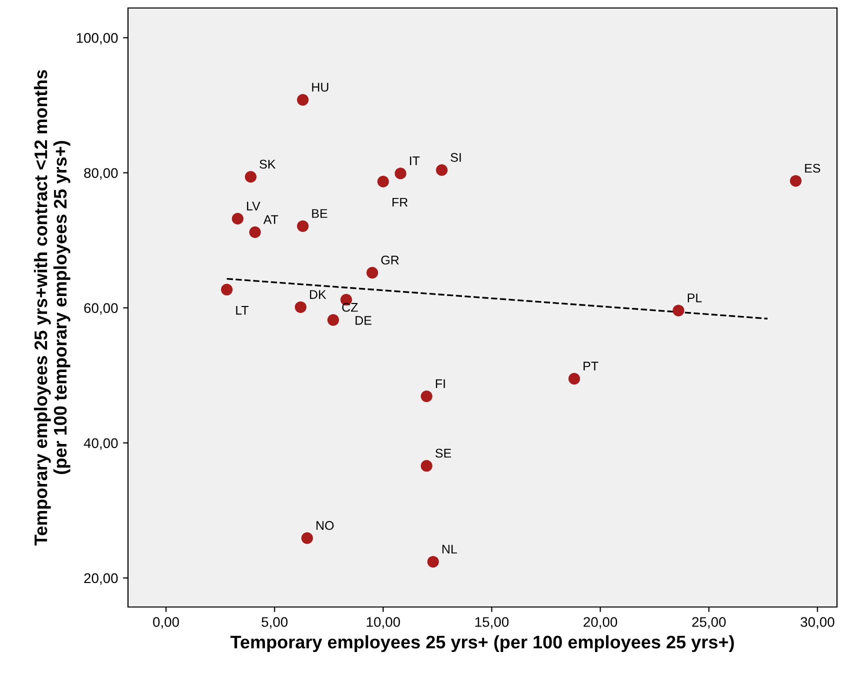 This screenshot has height=677, width=841. I want to click on annotation: PL, so click(695, 298).